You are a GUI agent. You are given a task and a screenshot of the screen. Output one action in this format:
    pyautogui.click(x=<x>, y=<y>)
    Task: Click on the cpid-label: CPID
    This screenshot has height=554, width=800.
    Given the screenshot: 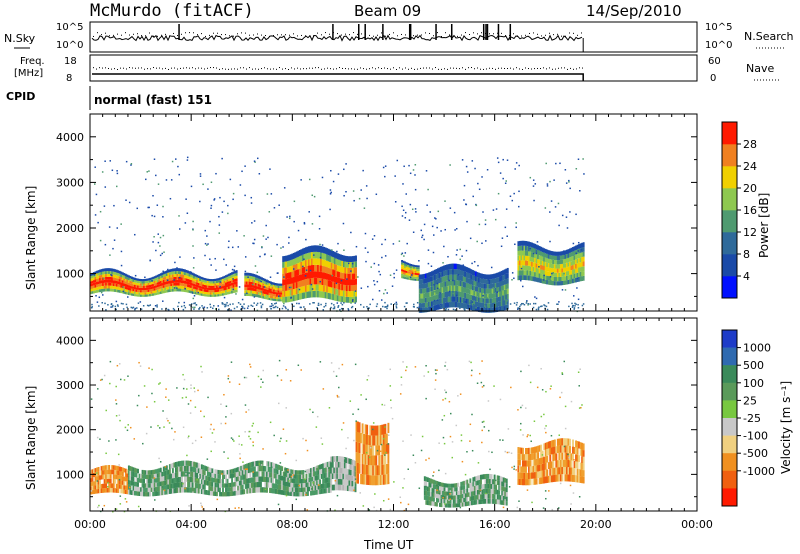 What is the action you would take?
    pyautogui.click(x=20, y=96)
    